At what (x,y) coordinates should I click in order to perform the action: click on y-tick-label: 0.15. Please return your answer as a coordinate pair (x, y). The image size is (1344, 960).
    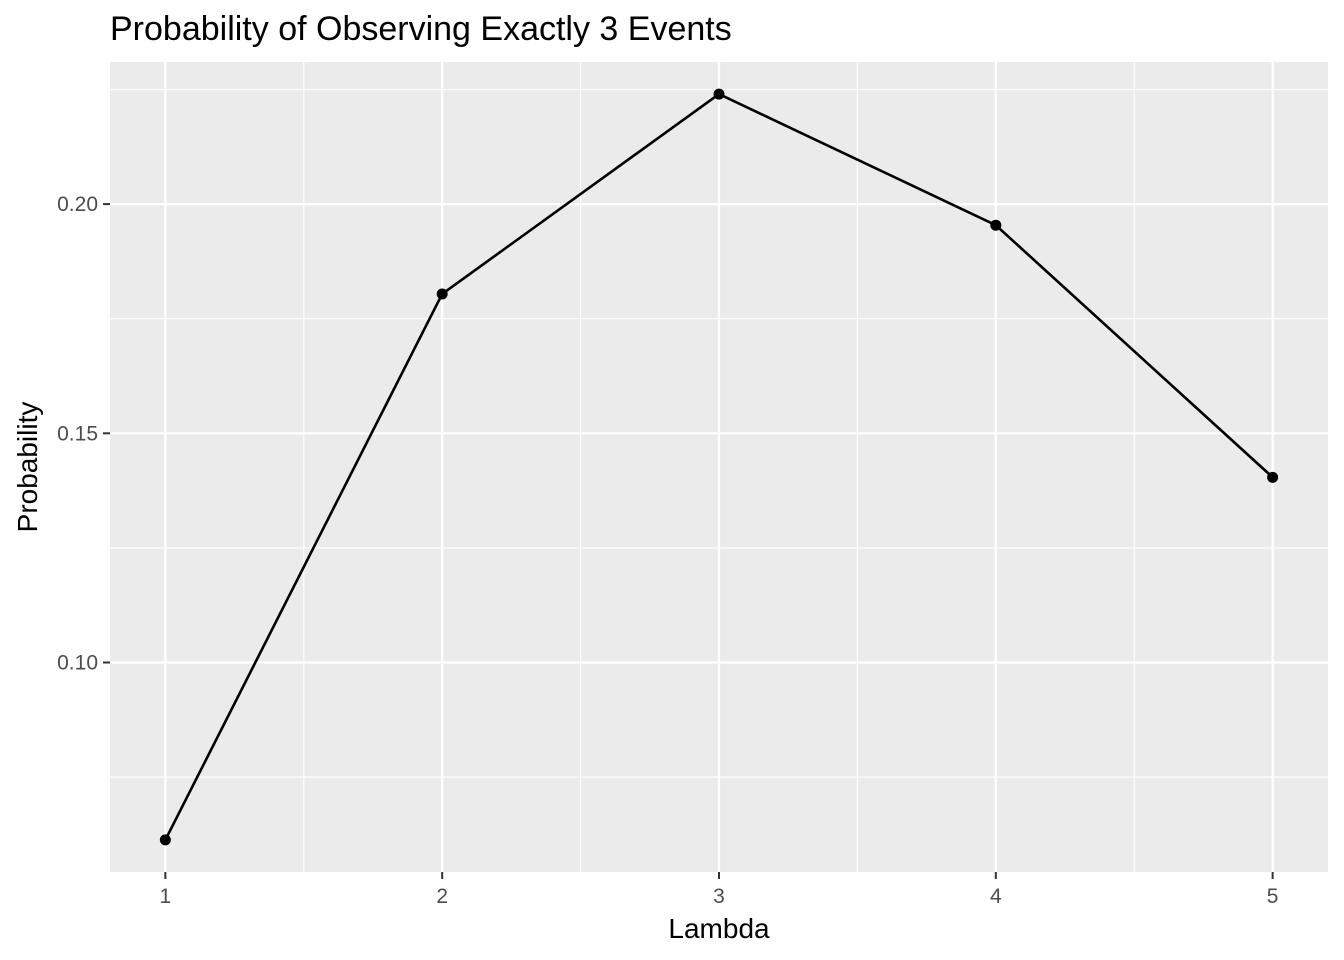
    Looking at the image, I should click on (77, 433).